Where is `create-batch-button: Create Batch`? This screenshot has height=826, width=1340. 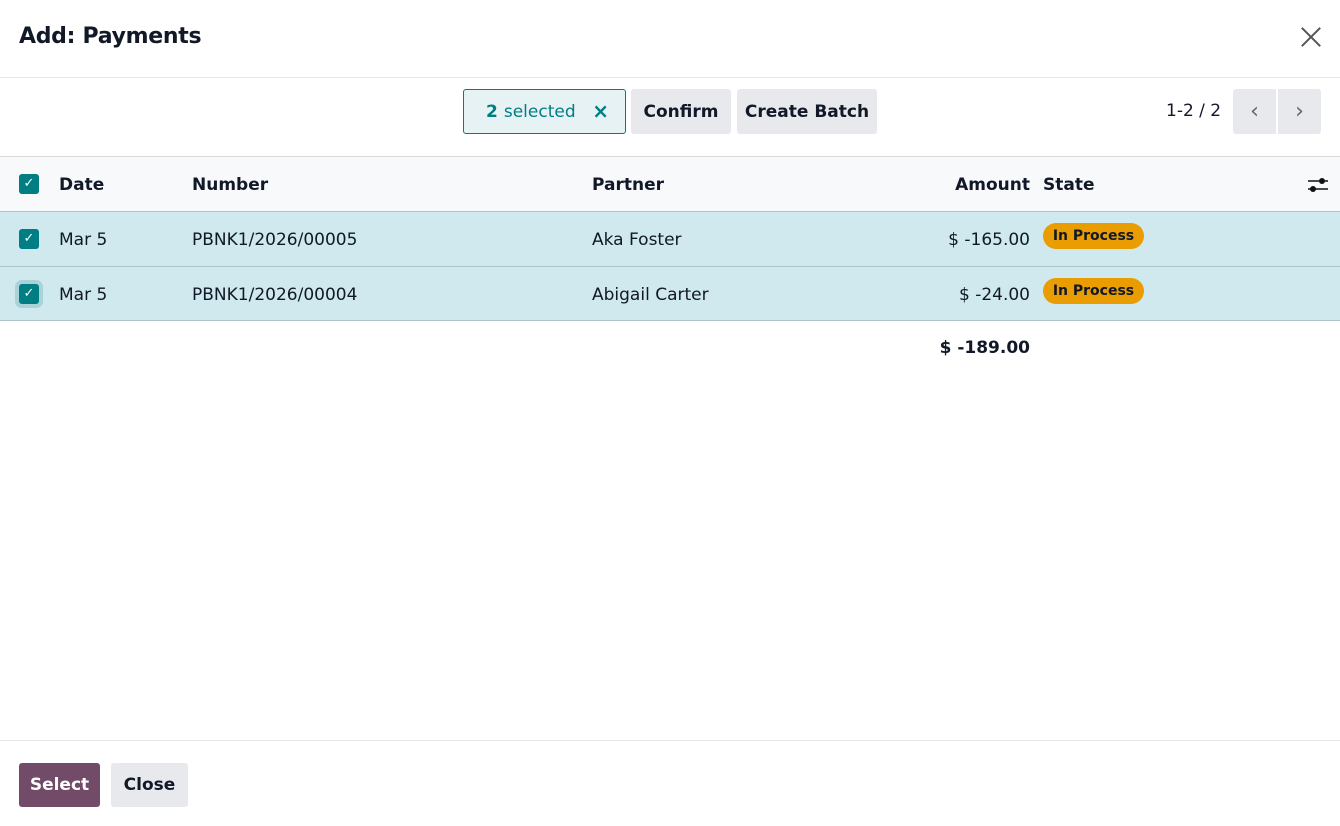
create-batch-button: Create Batch is located at coordinates (807, 111).